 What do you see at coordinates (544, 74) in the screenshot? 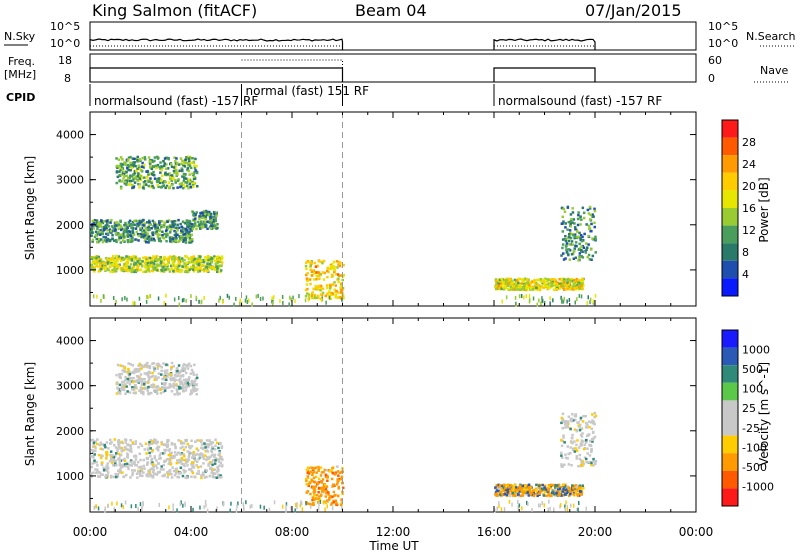
I see `freq-trace` at bounding box center [544, 74].